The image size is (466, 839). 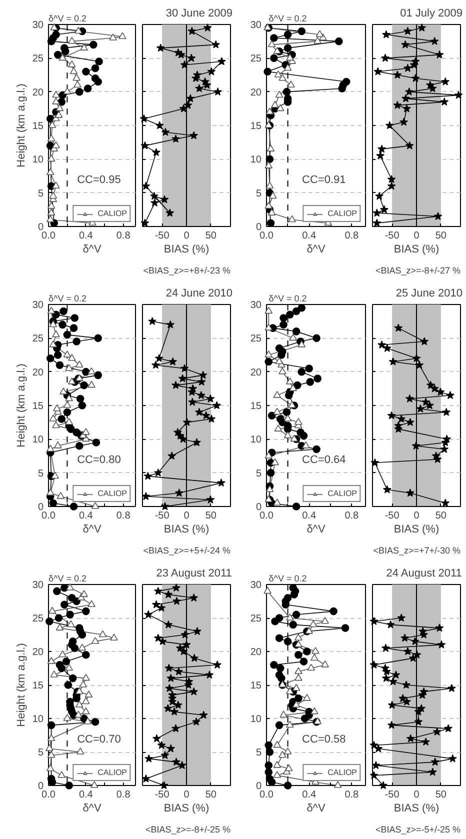 I want to click on annotation: CC=0.58, so click(x=324, y=739).